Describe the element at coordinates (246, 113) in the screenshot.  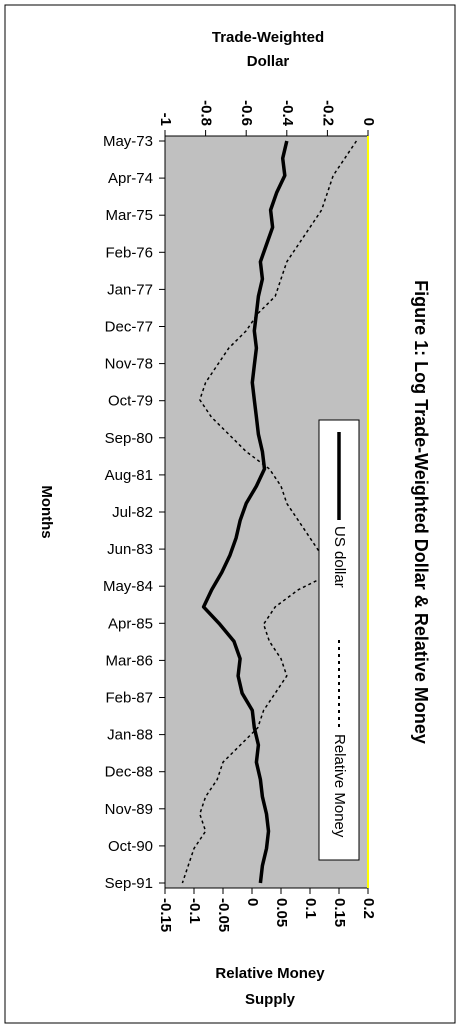
I see `top-tick-label: -0.6` at that location.